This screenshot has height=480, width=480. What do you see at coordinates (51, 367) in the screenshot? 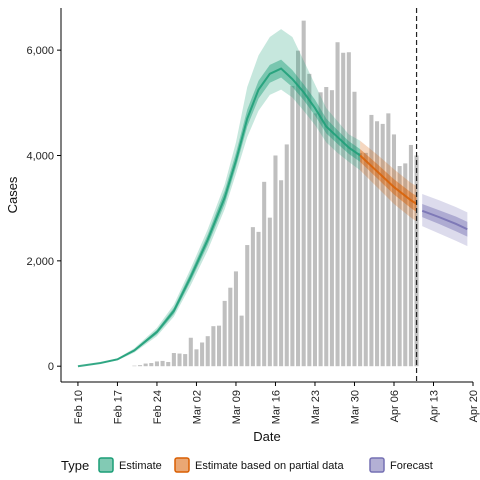
I see `y-tick-label: 0` at bounding box center [51, 367].